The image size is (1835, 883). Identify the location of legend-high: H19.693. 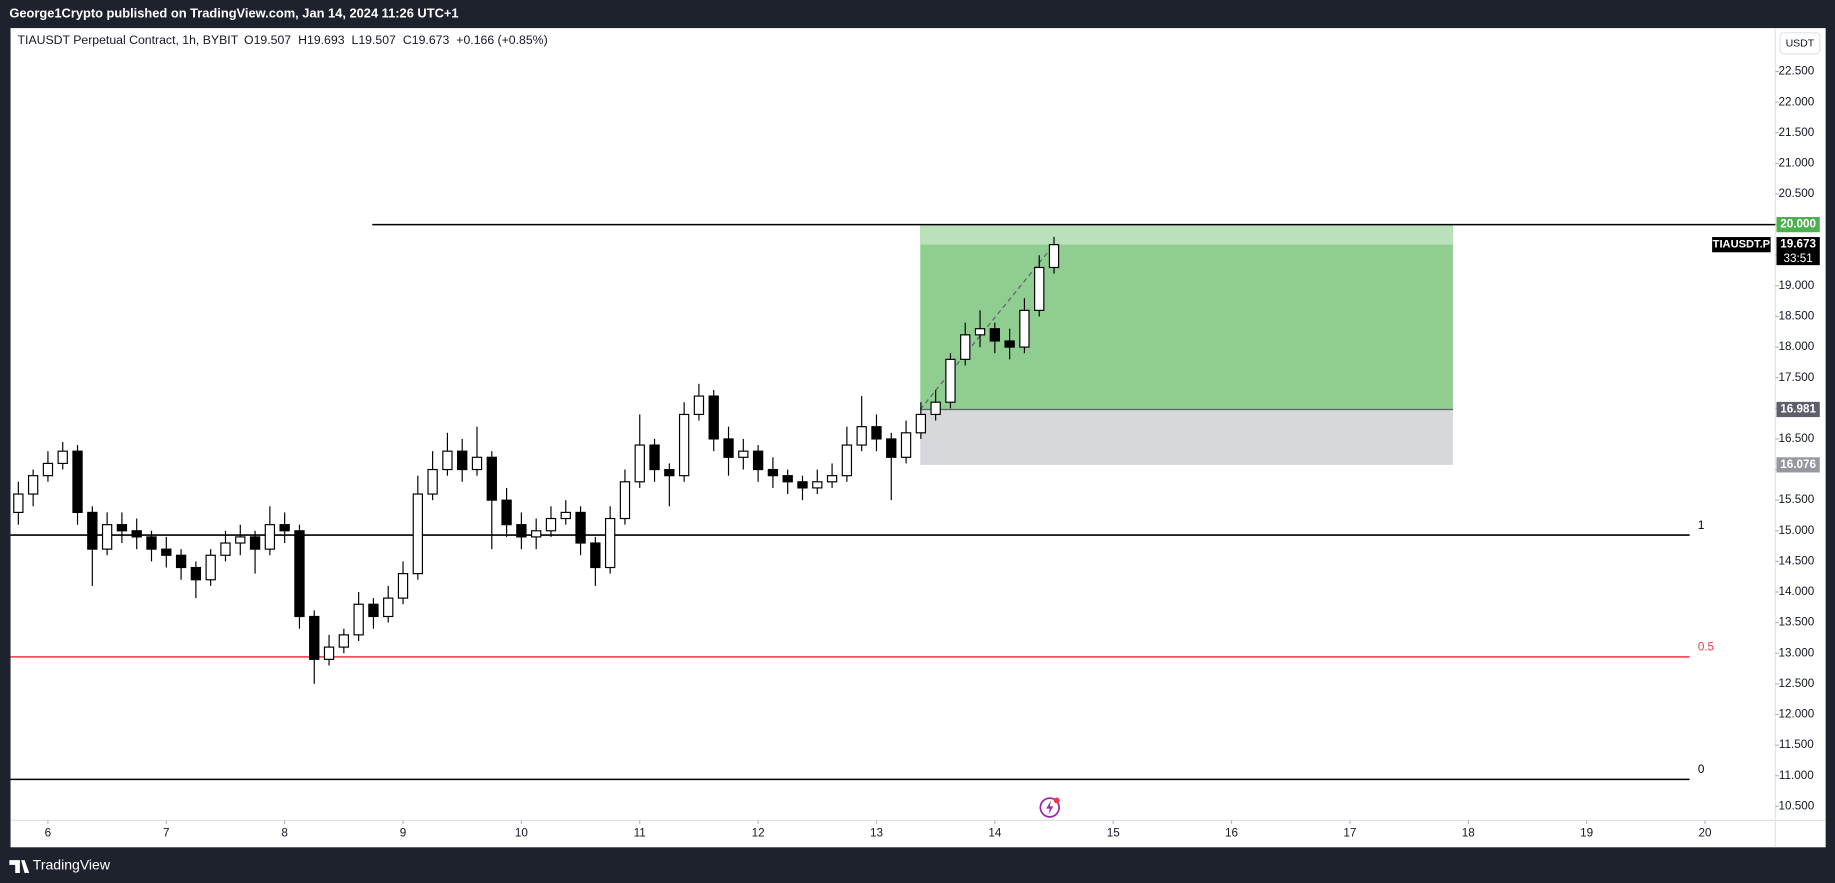
(321, 40).